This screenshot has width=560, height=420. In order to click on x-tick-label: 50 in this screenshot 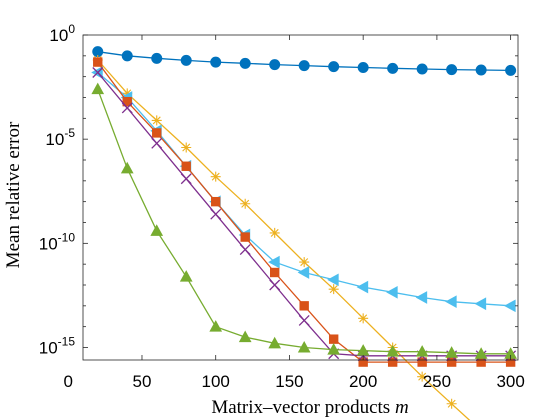, I will do `click(142, 381)`.